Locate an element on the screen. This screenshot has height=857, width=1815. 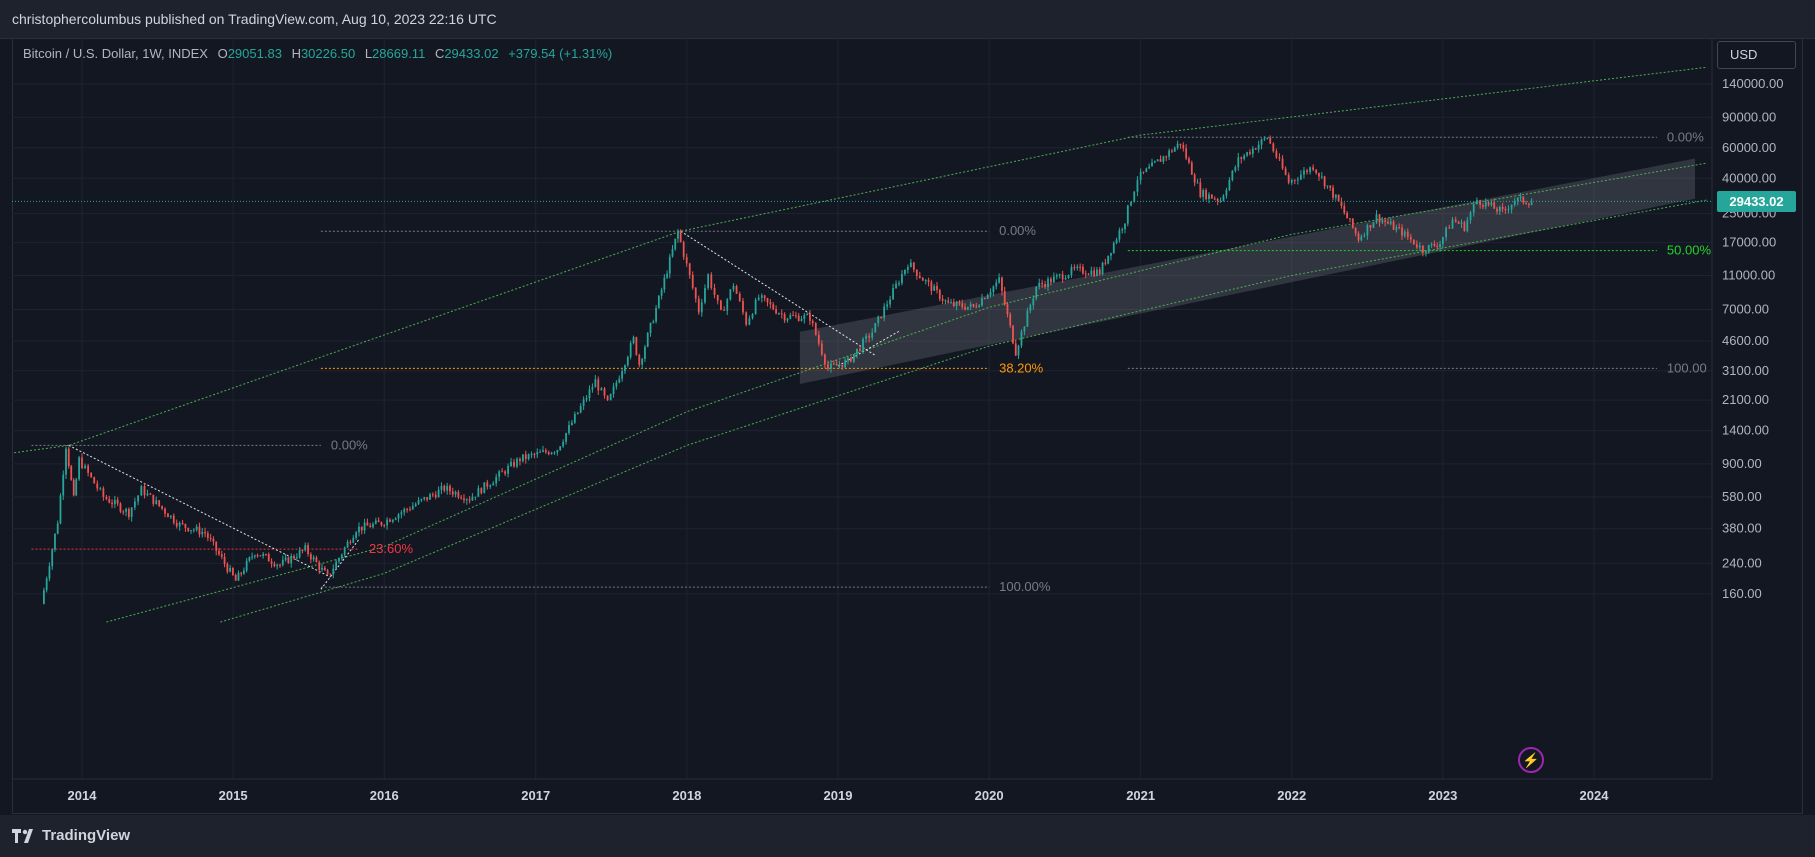
tradingview-logo: TradingView is located at coordinates (71, 835).